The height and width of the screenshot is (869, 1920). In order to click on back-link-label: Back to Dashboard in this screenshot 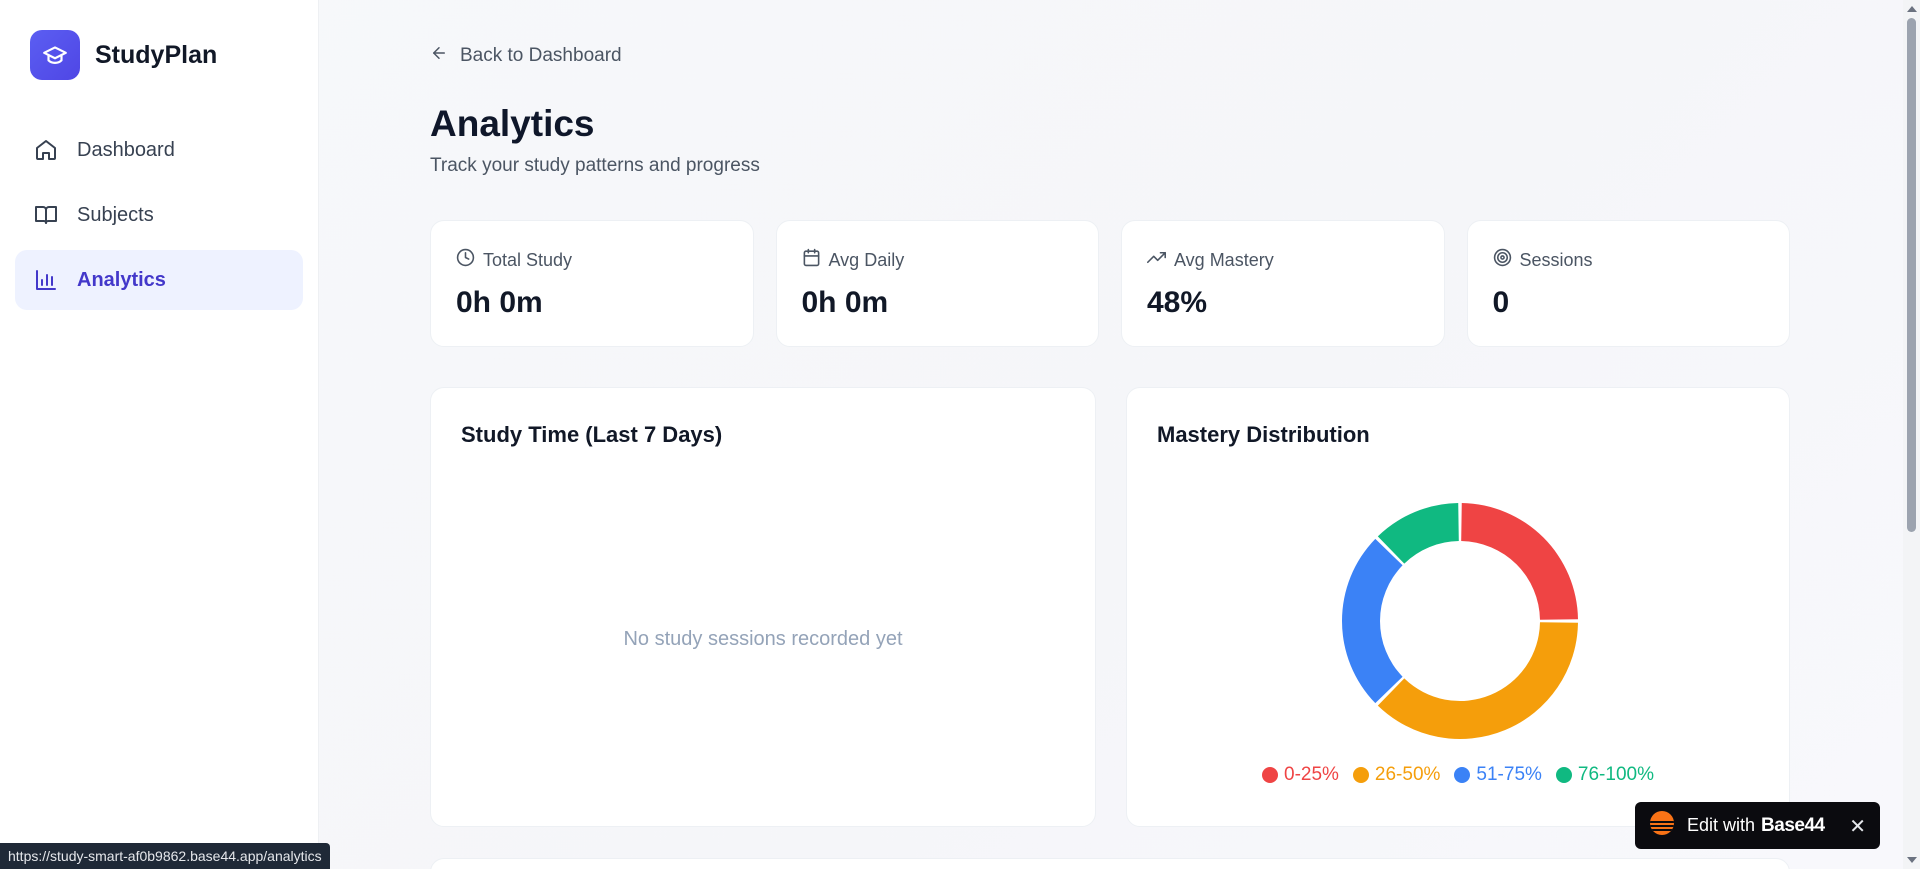, I will do `click(541, 55)`.